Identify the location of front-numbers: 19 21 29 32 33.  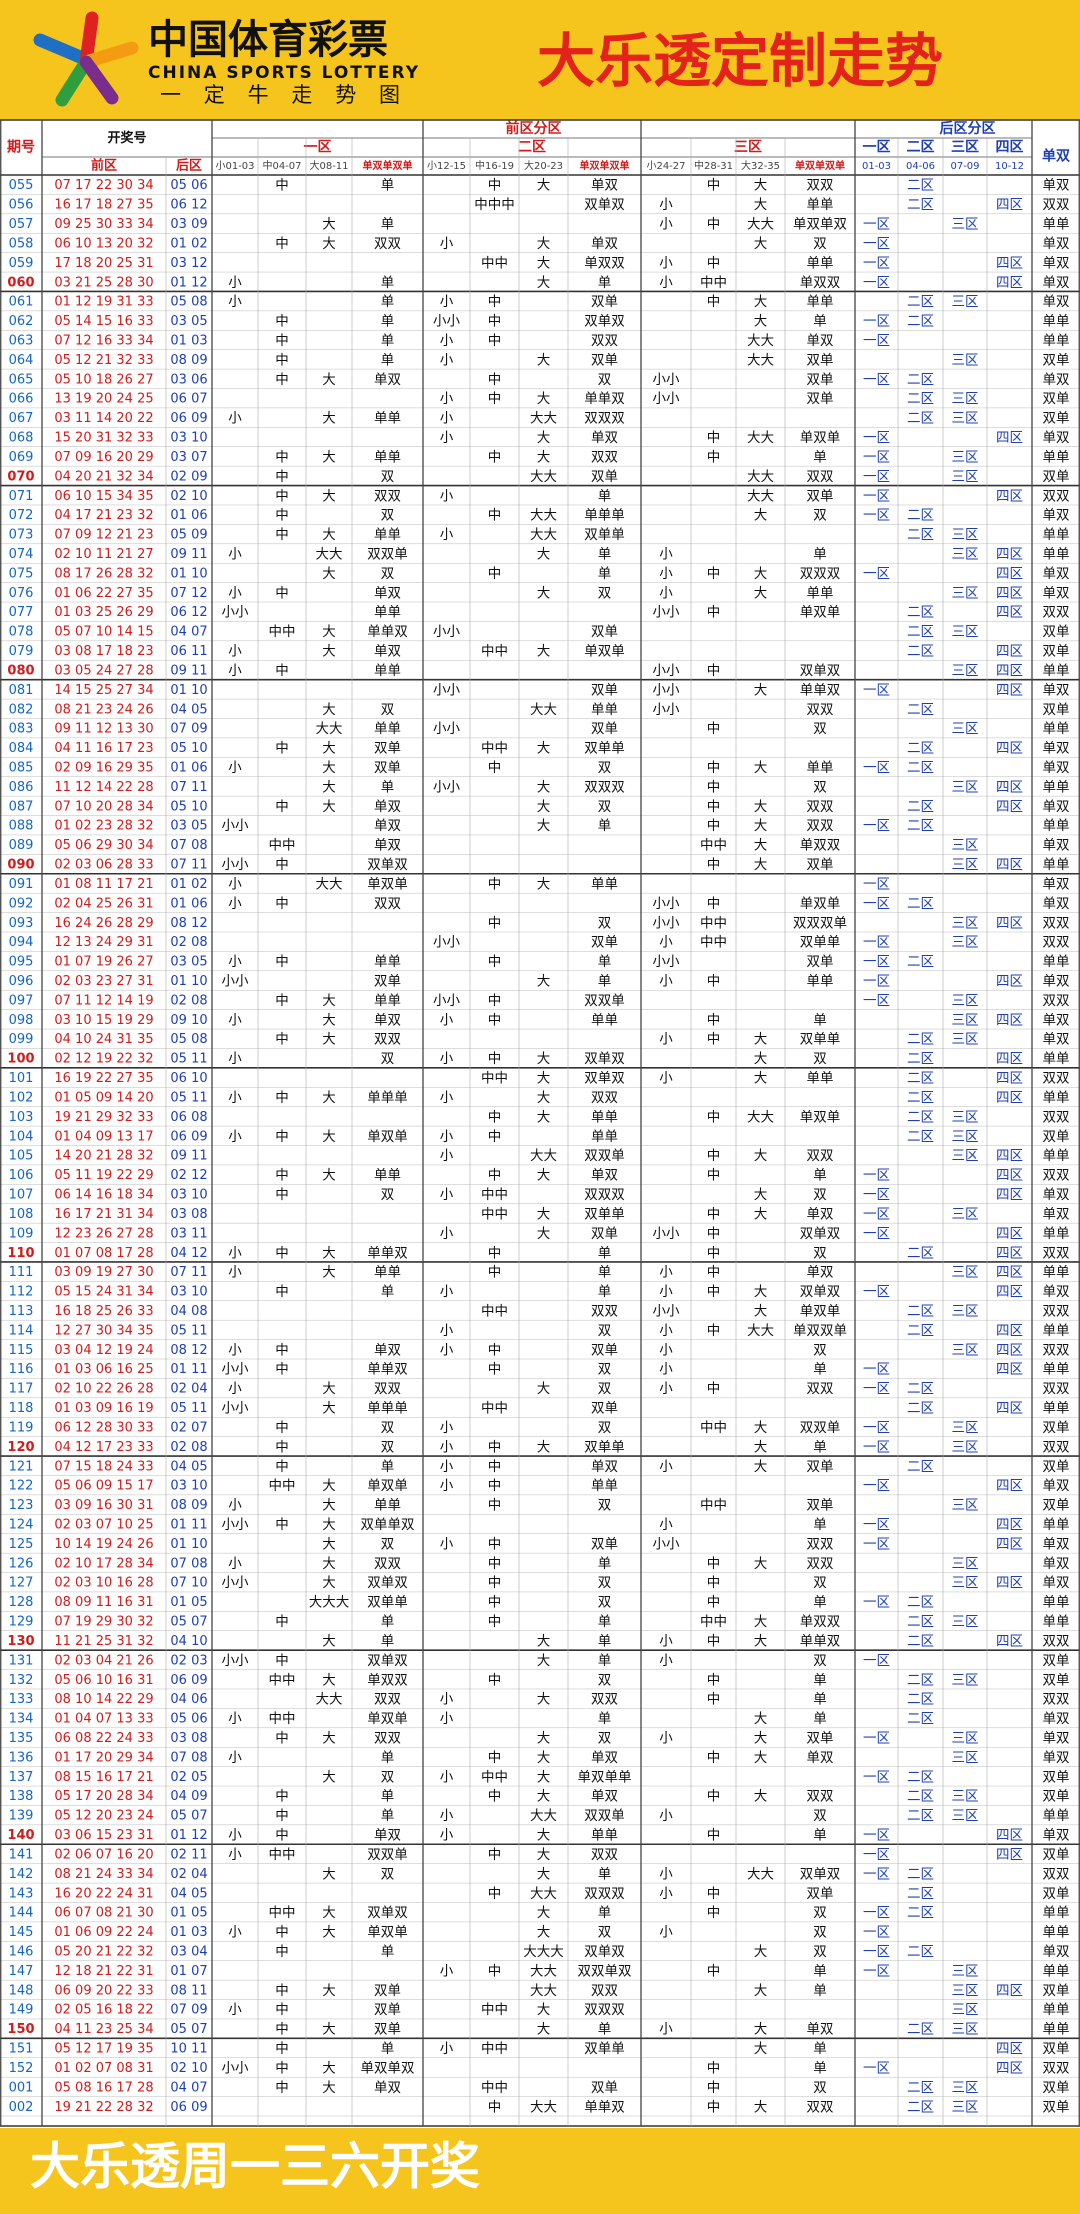
(103, 1117).